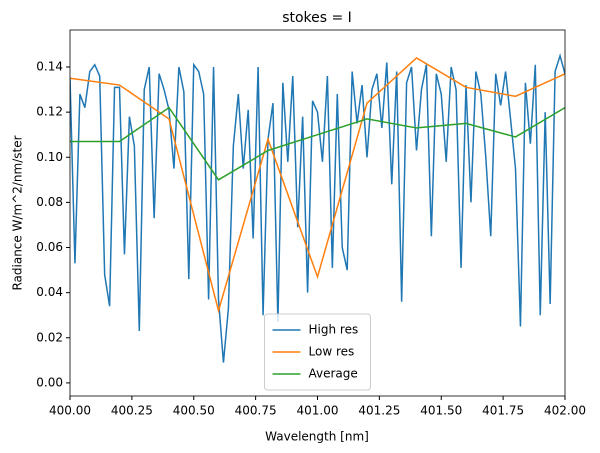 The width and height of the screenshot is (600, 453). I want to click on x-tick-label: 402.00, so click(565, 411).